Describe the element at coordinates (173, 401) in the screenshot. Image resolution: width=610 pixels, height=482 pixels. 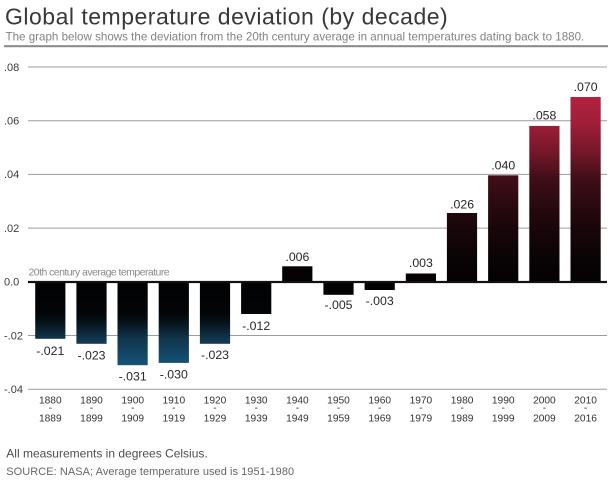
I see `svg-text: 1910` at that location.